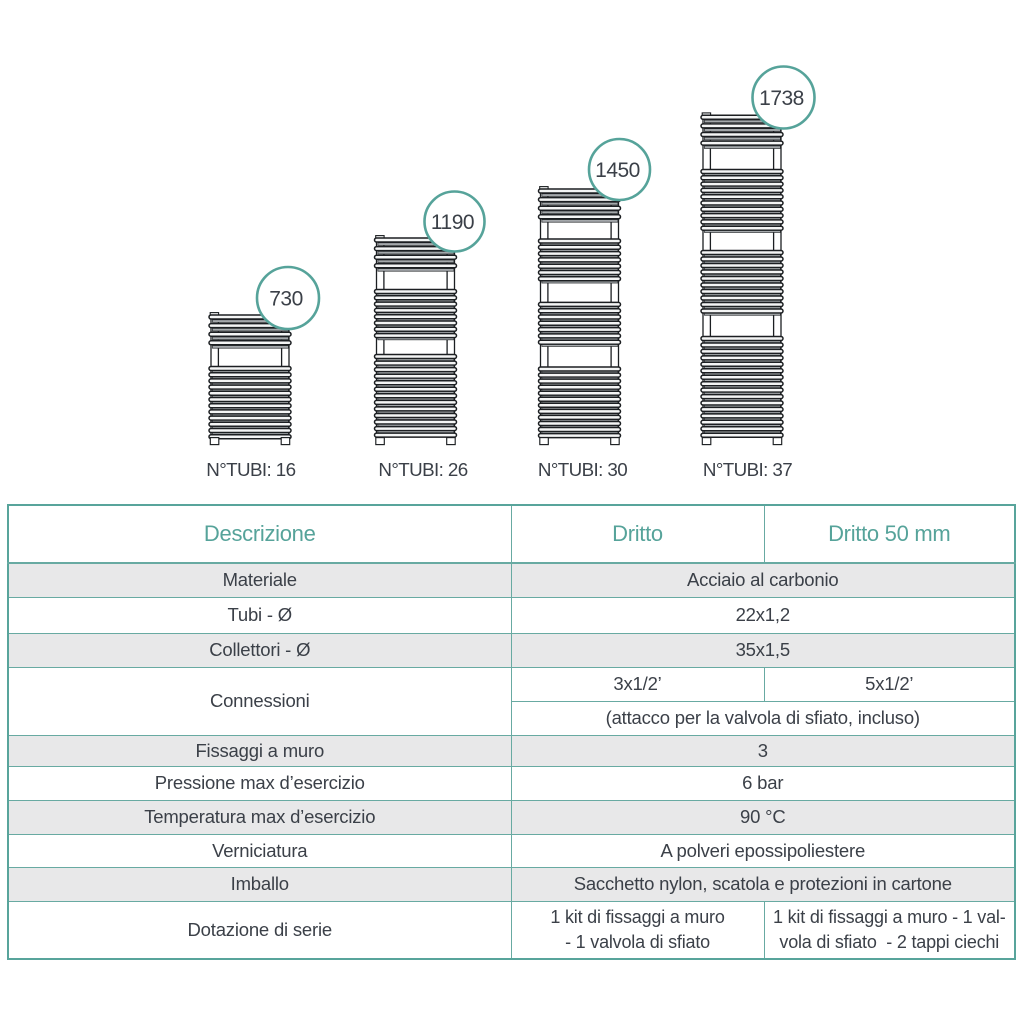 This screenshot has height=1024, width=1024. I want to click on svg-text: 730, so click(286, 299).